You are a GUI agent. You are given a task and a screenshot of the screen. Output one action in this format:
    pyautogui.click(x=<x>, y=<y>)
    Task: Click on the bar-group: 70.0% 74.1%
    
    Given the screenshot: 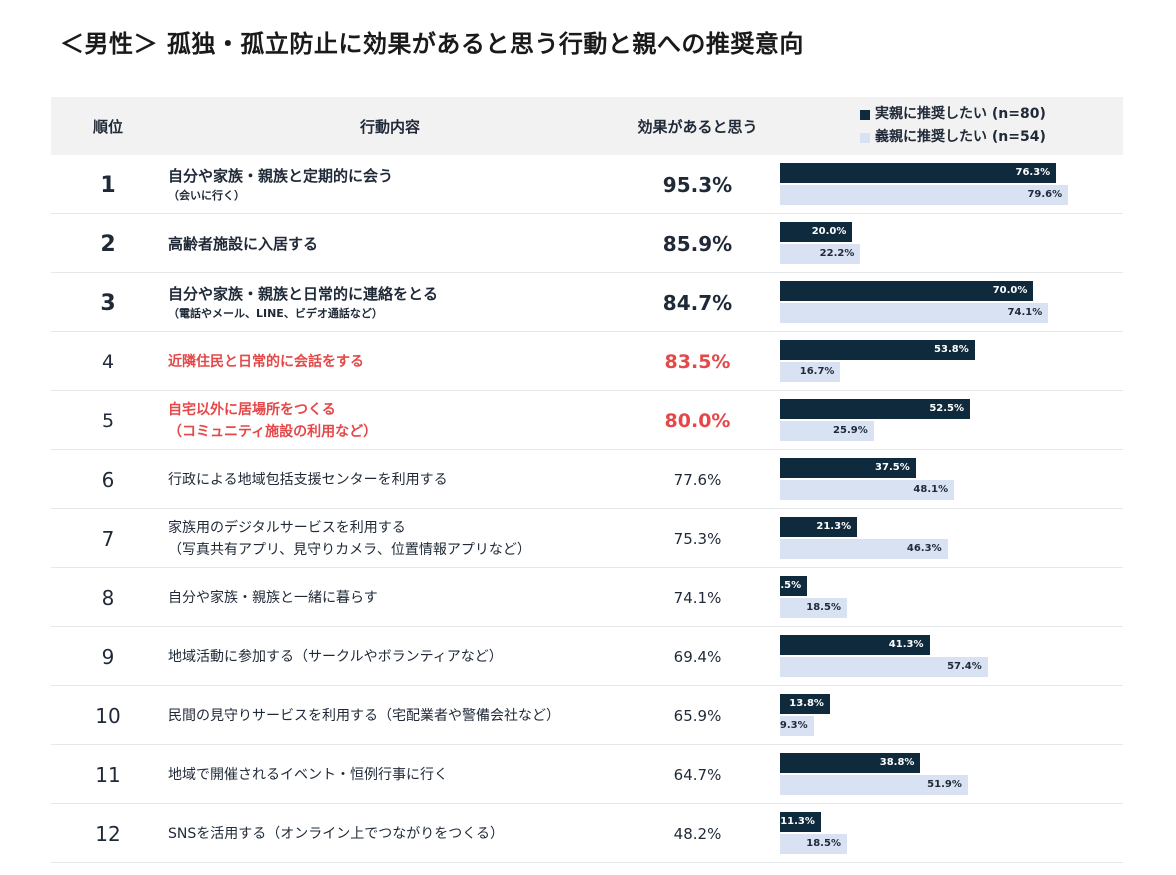 What is the action you would take?
    pyautogui.click(x=951, y=303)
    